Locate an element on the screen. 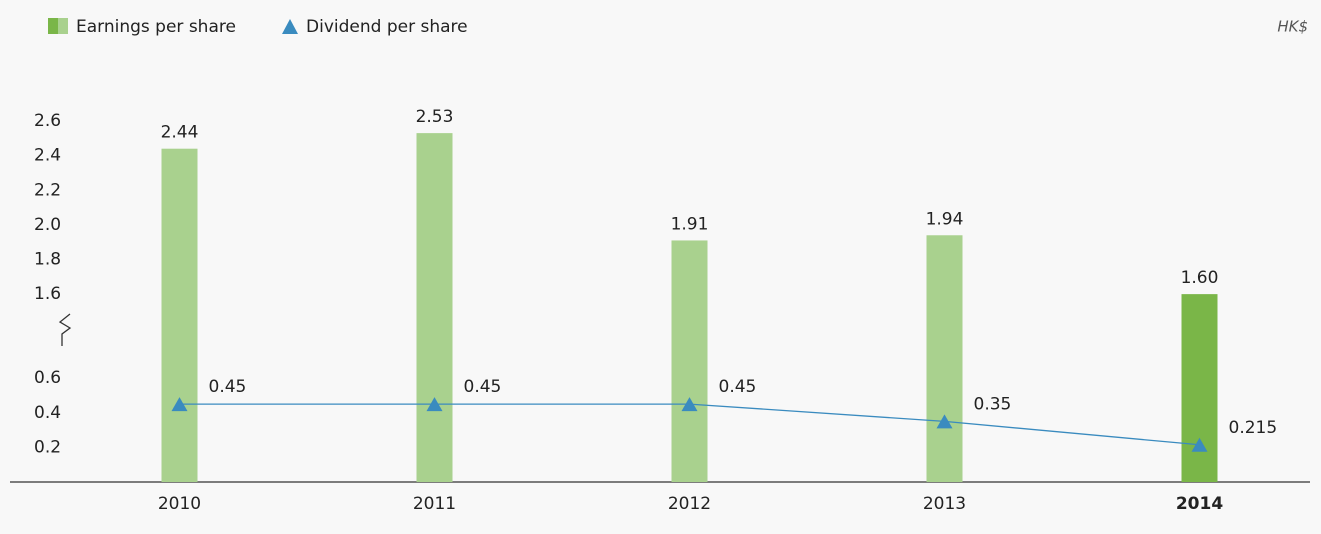 This screenshot has width=1321, height=534. x-tick-label: 2012 is located at coordinates (689, 504).